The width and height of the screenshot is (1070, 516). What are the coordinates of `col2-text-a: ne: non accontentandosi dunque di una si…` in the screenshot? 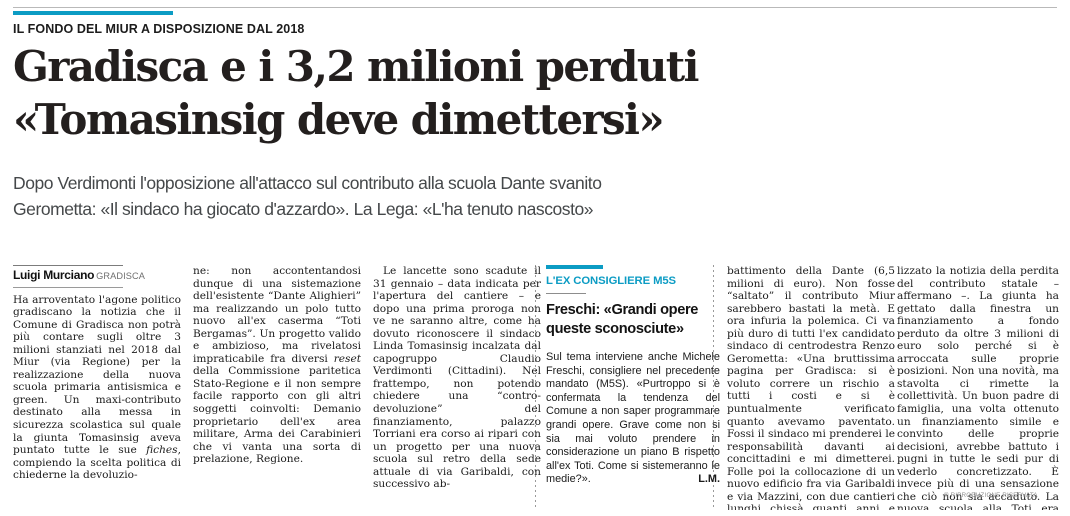 It's located at (277, 315).